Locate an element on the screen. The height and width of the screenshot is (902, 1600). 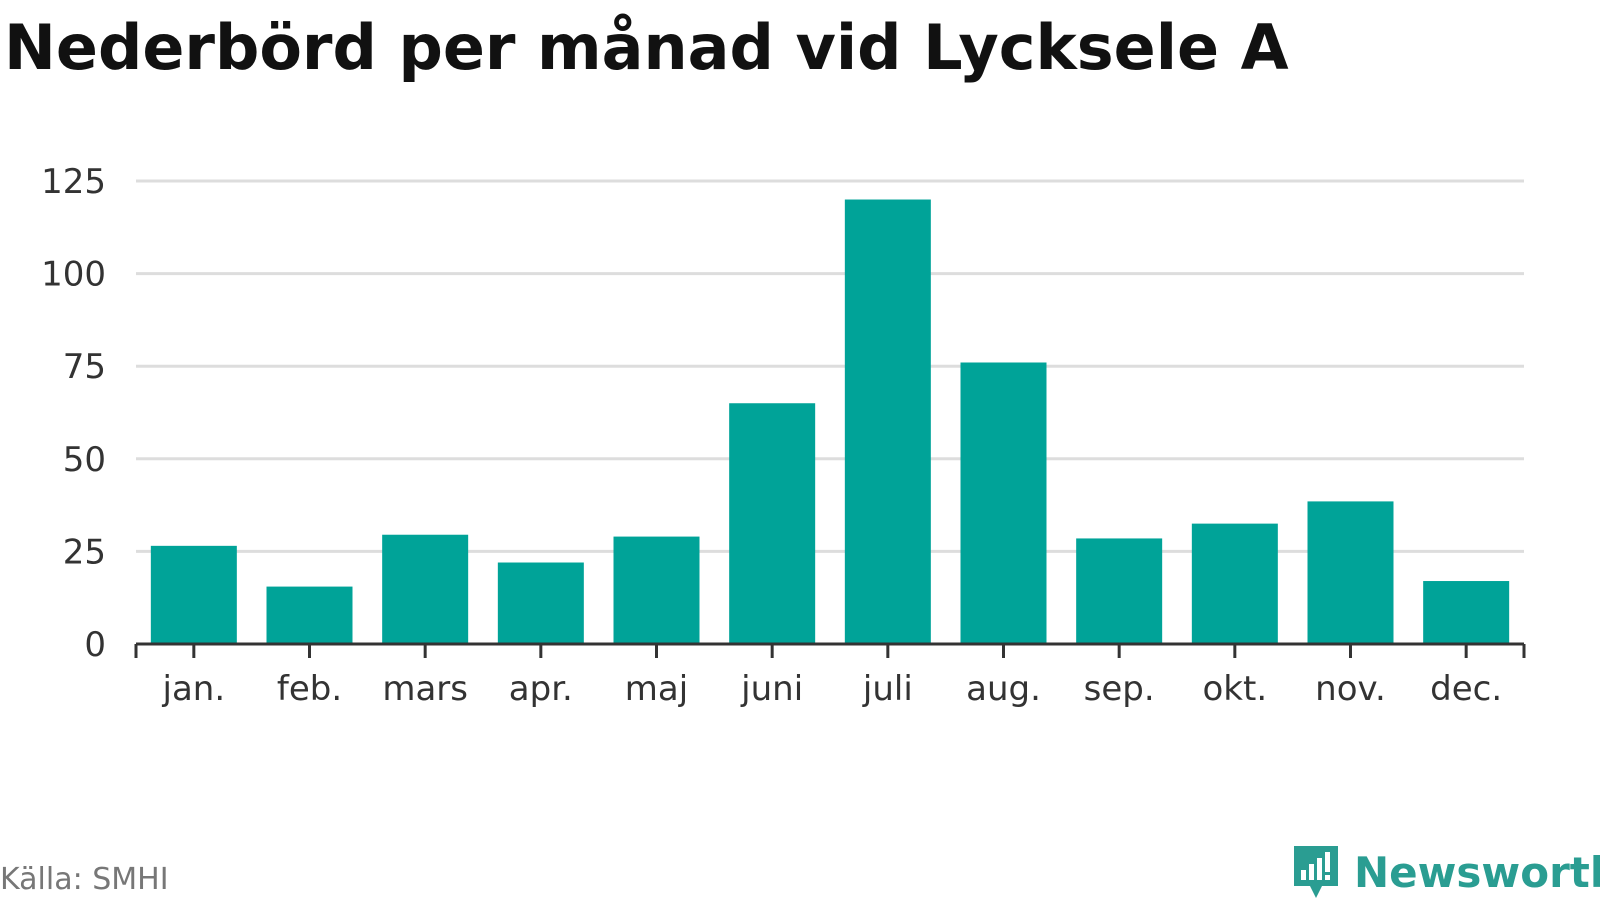
x-tick-label: aug. is located at coordinates (1003, 689).